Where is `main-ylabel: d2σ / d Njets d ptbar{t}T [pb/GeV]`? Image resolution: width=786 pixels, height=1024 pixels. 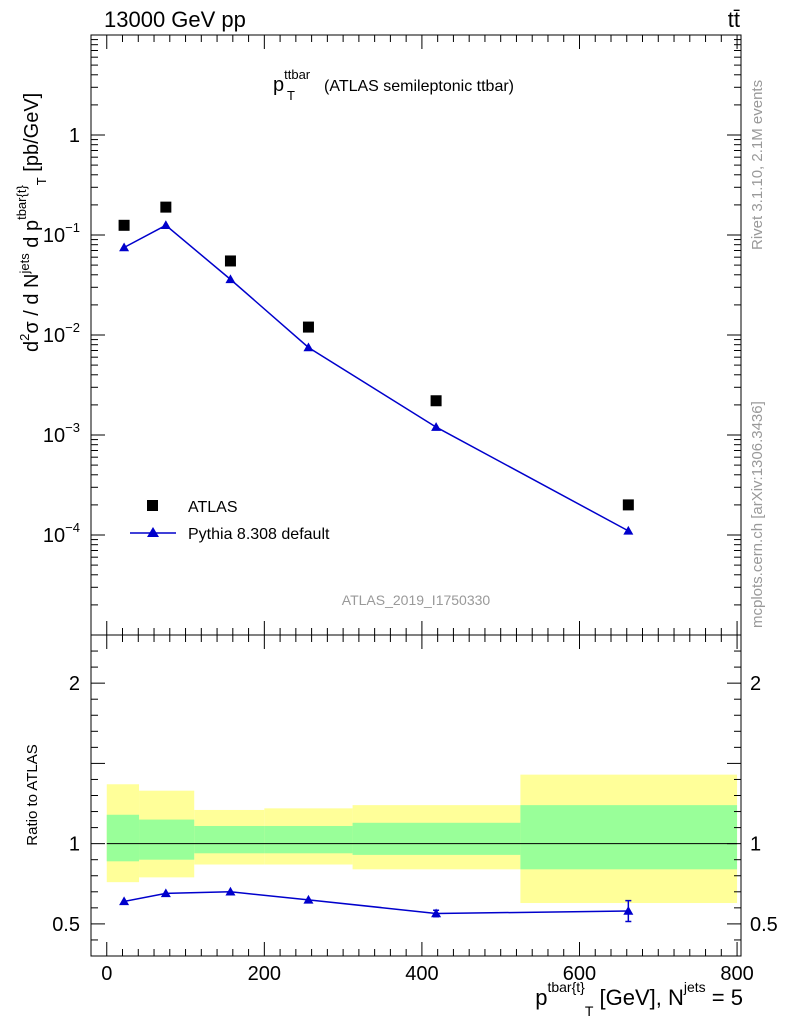 main-ylabel: d2σ / d Njets d ptbar{t}T [pb/GeV] is located at coordinates (31, 222).